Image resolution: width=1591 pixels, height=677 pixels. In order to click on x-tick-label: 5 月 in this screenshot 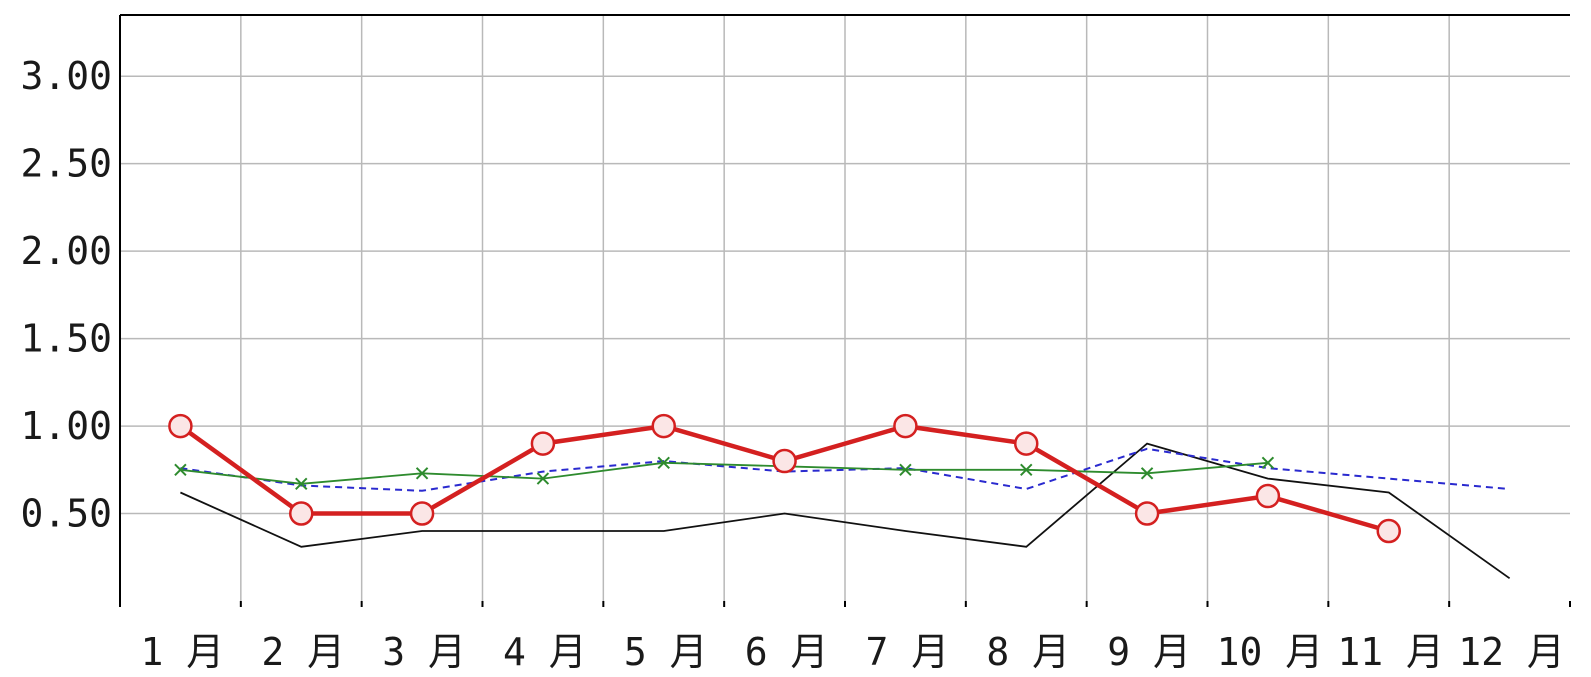, I will do `click(666, 652)`.